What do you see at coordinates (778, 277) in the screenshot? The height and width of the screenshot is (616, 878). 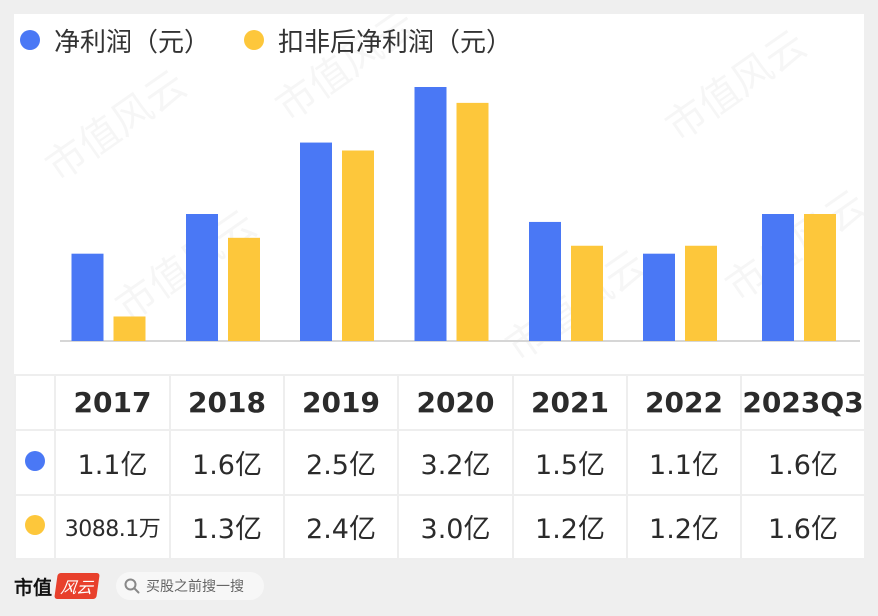 I see `bar-net-profit-2023Q3` at bounding box center [778, 277].